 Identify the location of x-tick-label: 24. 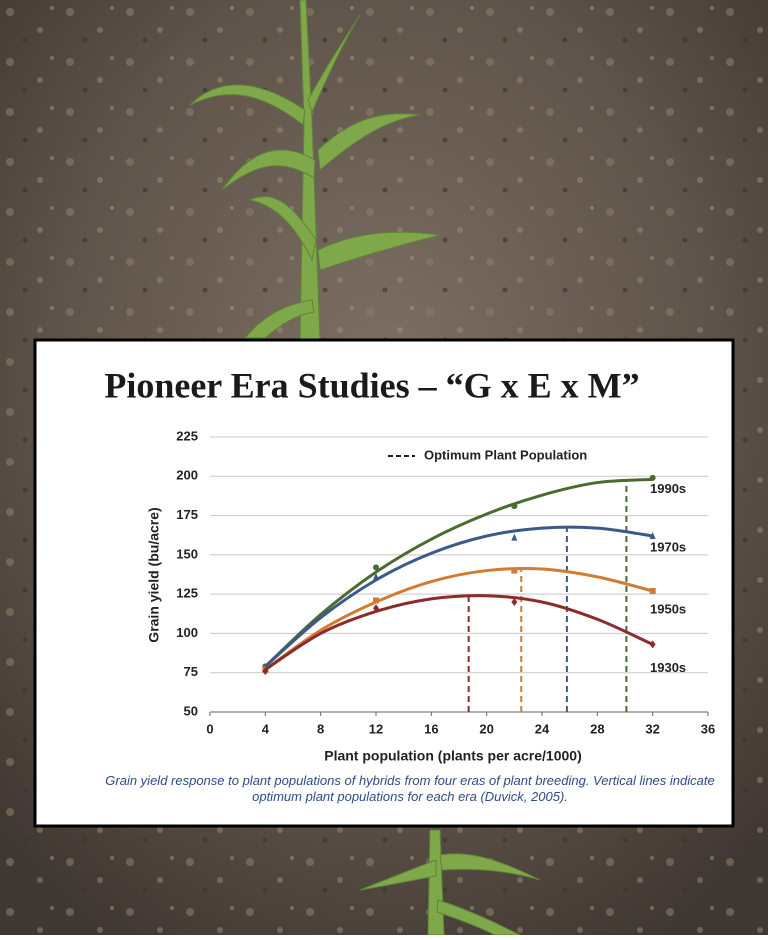
(542, 728).